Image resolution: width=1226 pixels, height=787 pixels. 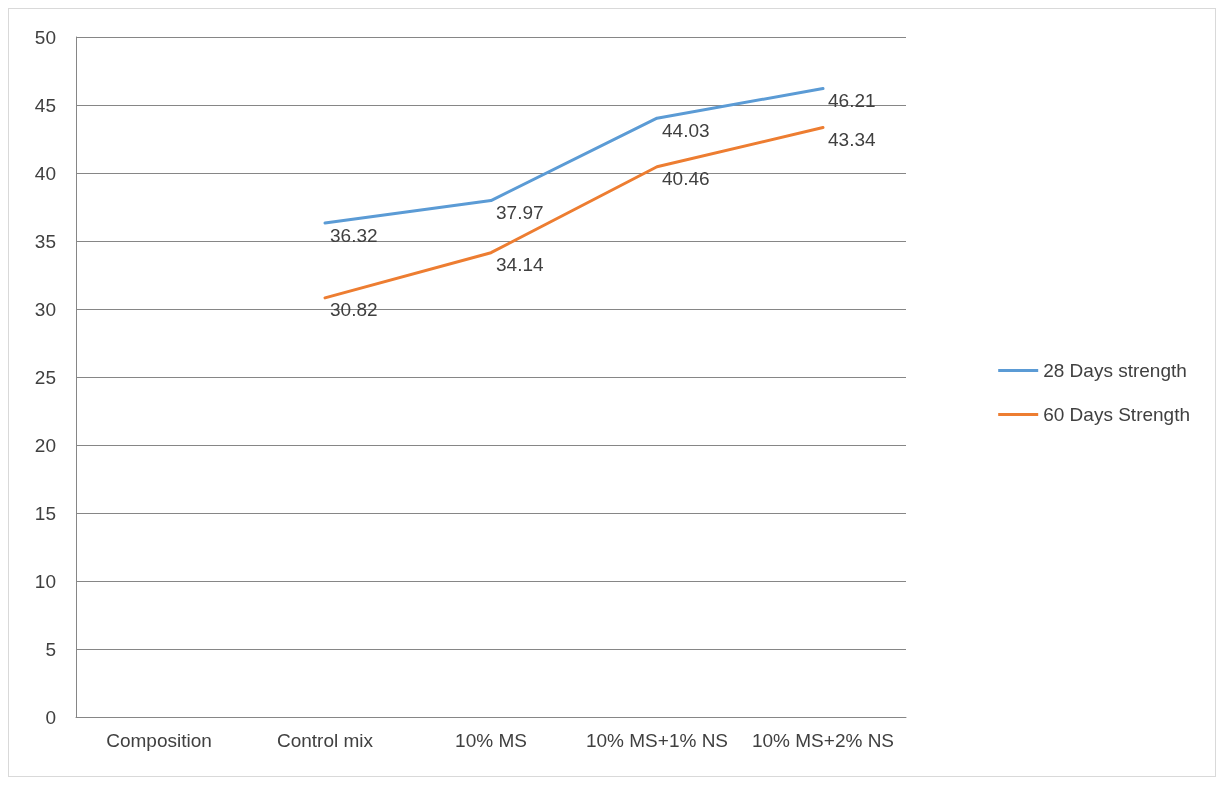 I want to click on legend-label: 28 Days strength, so click(x=1115, y=370).